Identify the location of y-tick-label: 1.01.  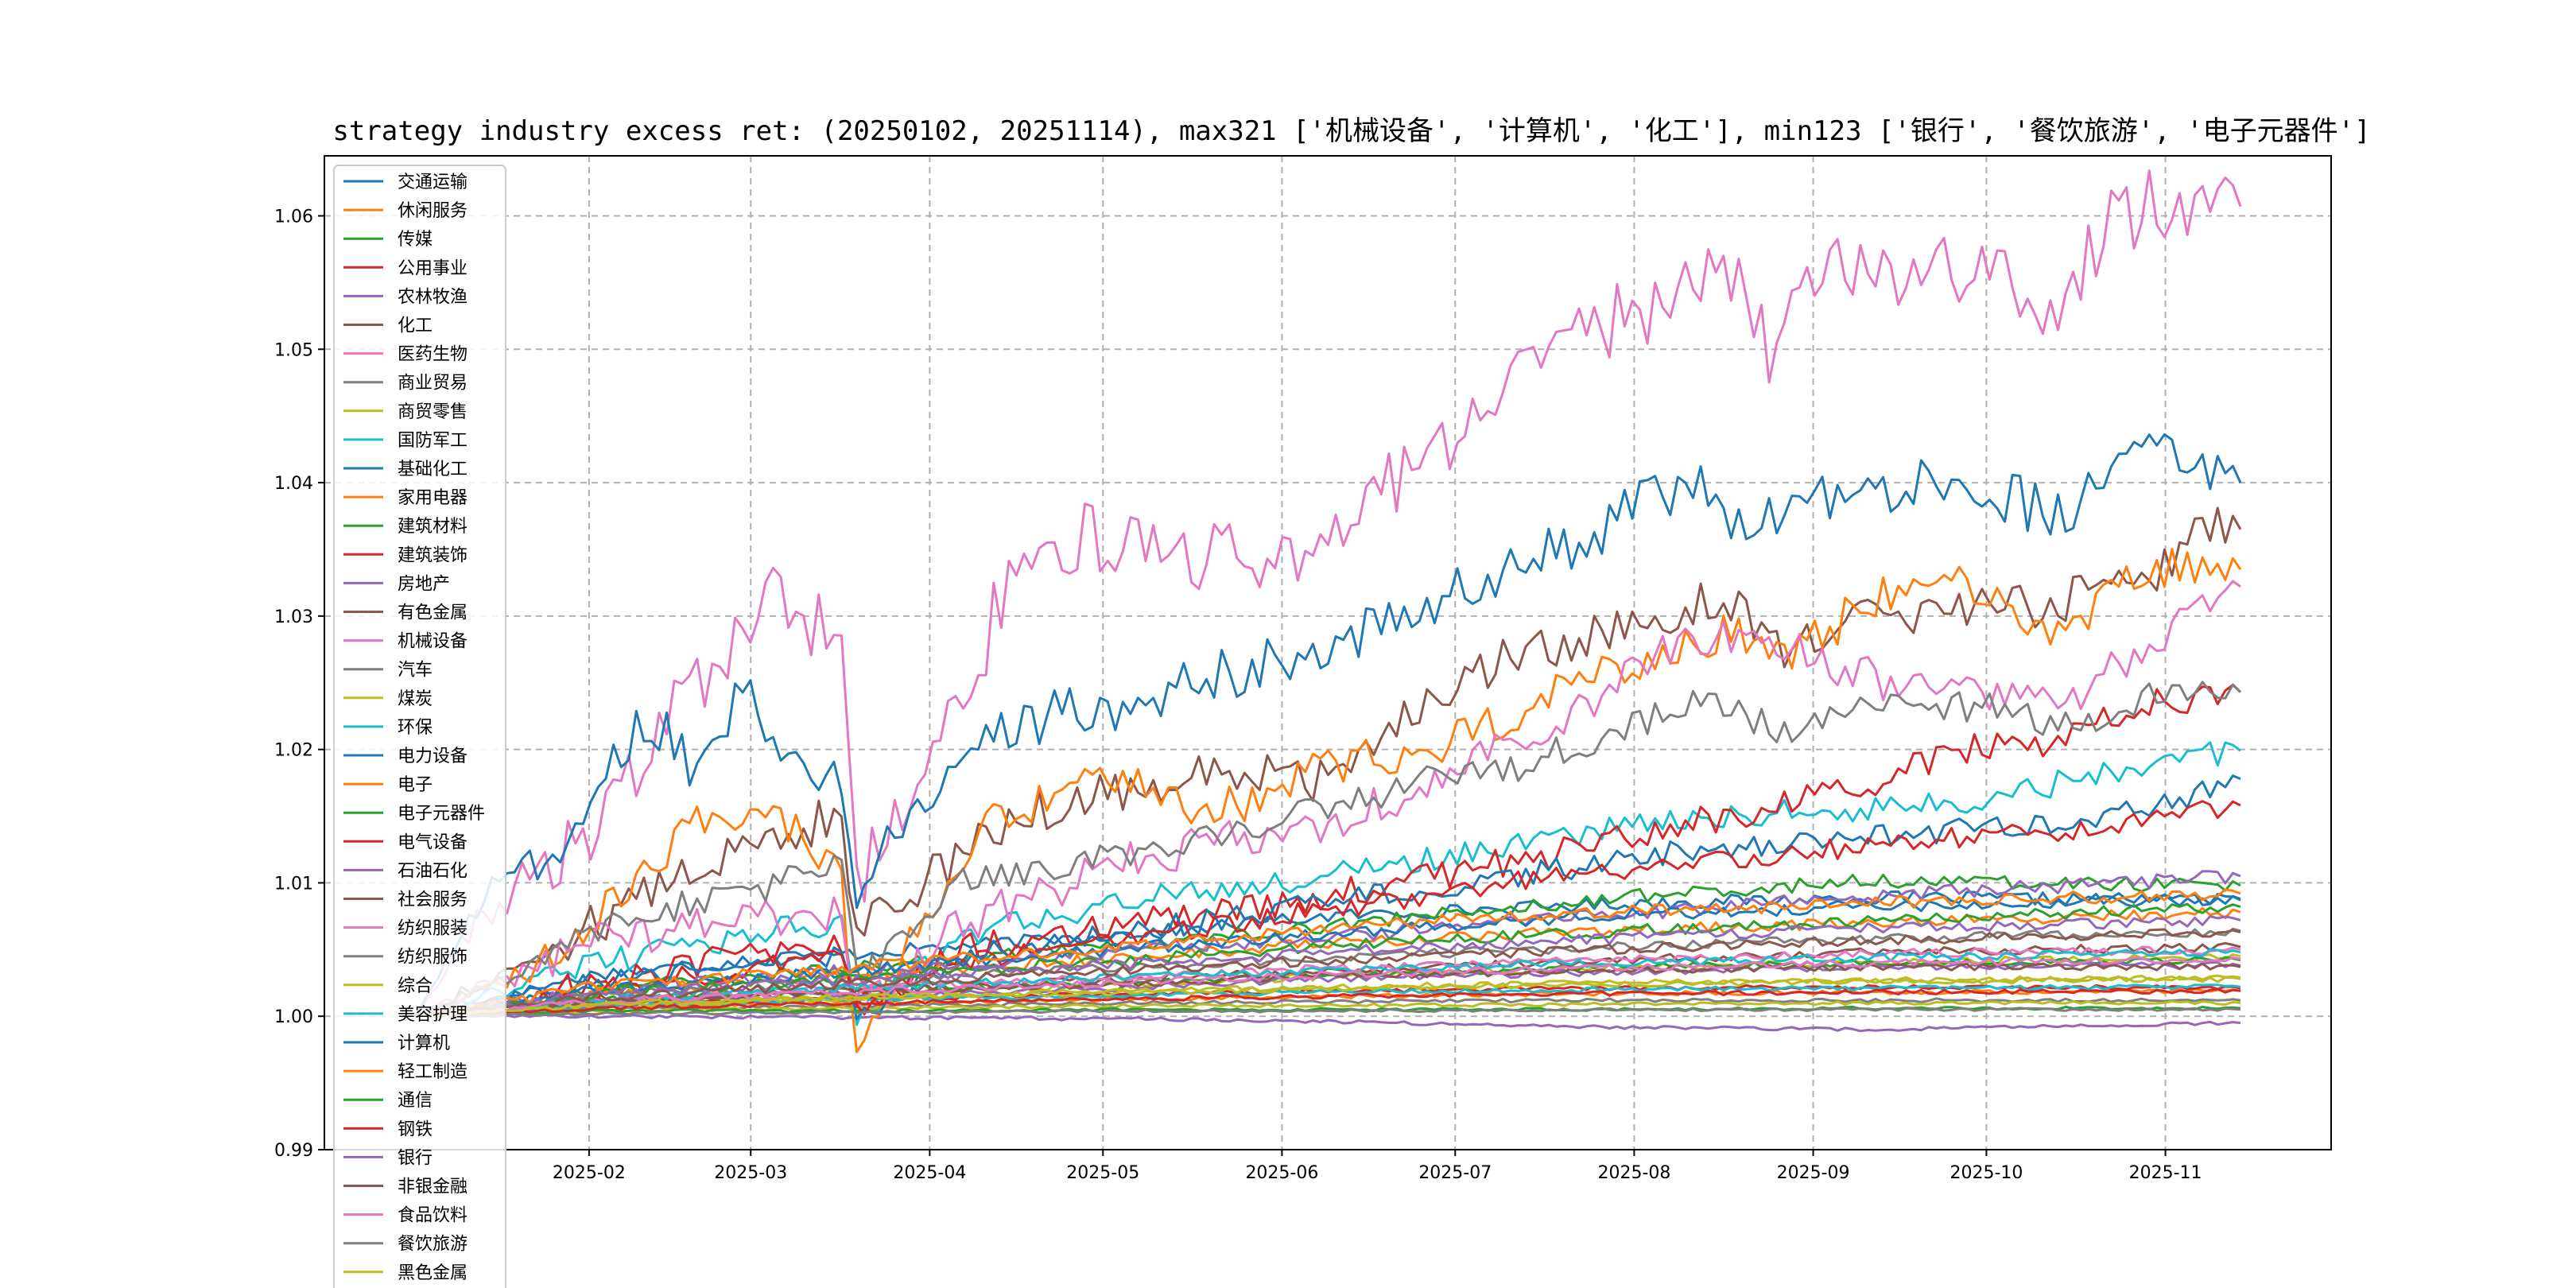
(293, 884).